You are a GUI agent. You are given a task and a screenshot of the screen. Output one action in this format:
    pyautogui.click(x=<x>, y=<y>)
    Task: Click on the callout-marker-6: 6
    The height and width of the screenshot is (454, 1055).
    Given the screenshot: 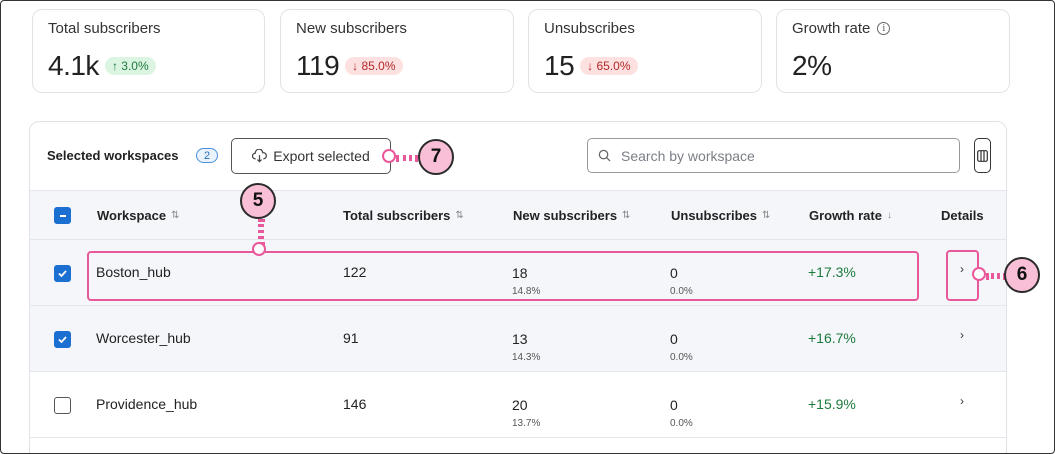 What is the action you would take?
    pyautogui.click(x=1022, y=275)
    